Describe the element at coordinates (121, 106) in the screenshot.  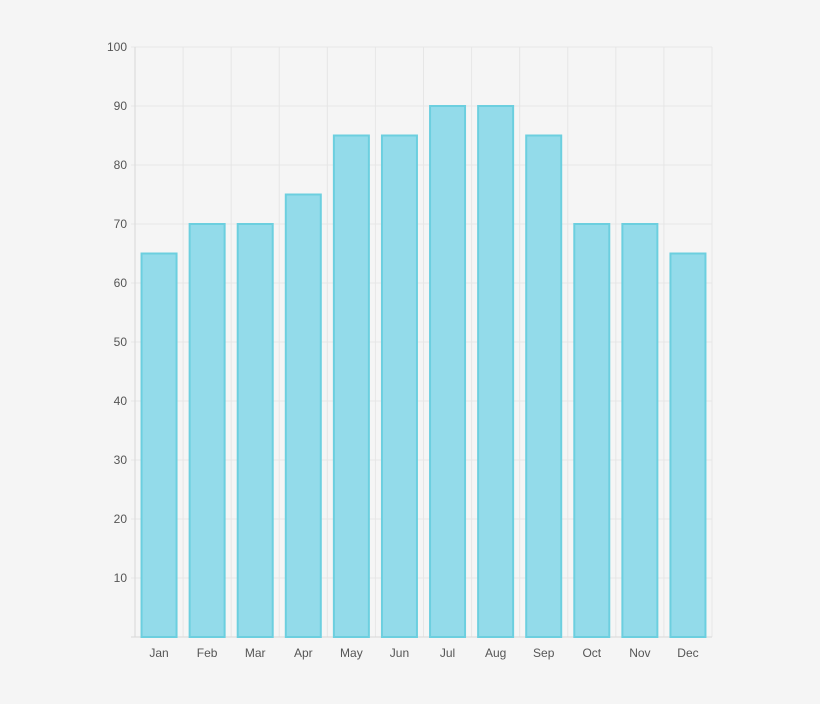
I see `y-tick-label: 90` at that location.